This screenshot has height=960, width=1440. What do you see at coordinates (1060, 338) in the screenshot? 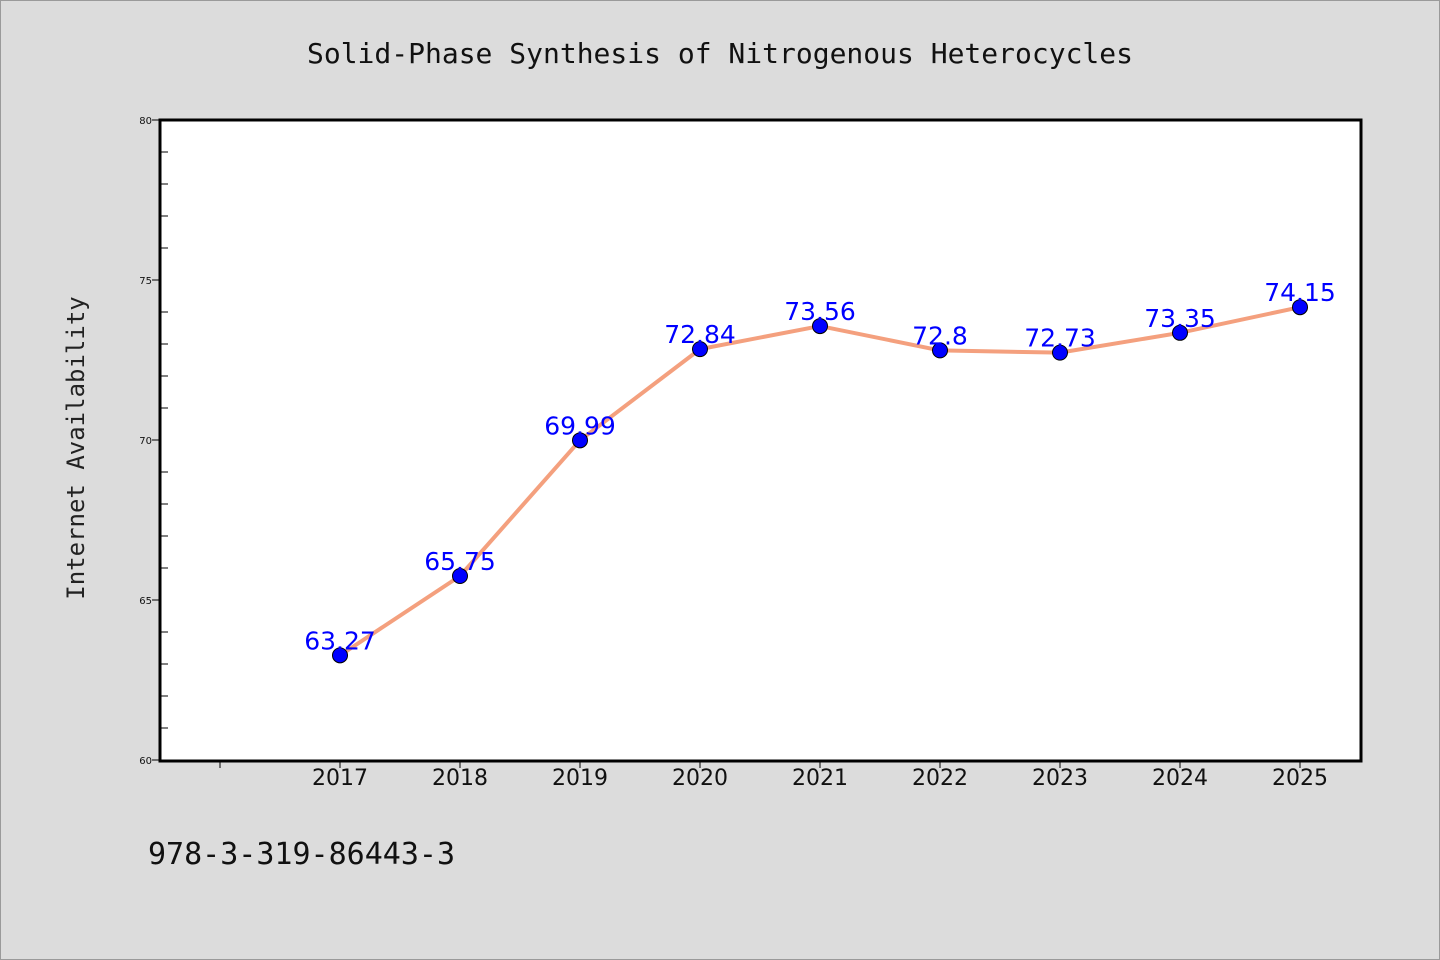
I see `data-label: 72.73` at bounding box center [1060, 338].